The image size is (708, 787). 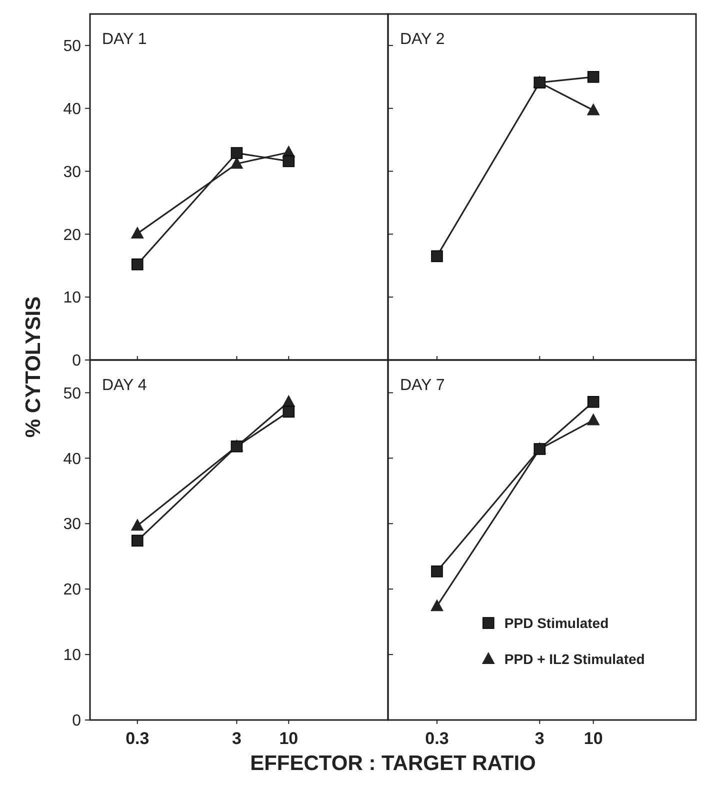 I want to click on text: DAY 7, so click(x=422, y=385).